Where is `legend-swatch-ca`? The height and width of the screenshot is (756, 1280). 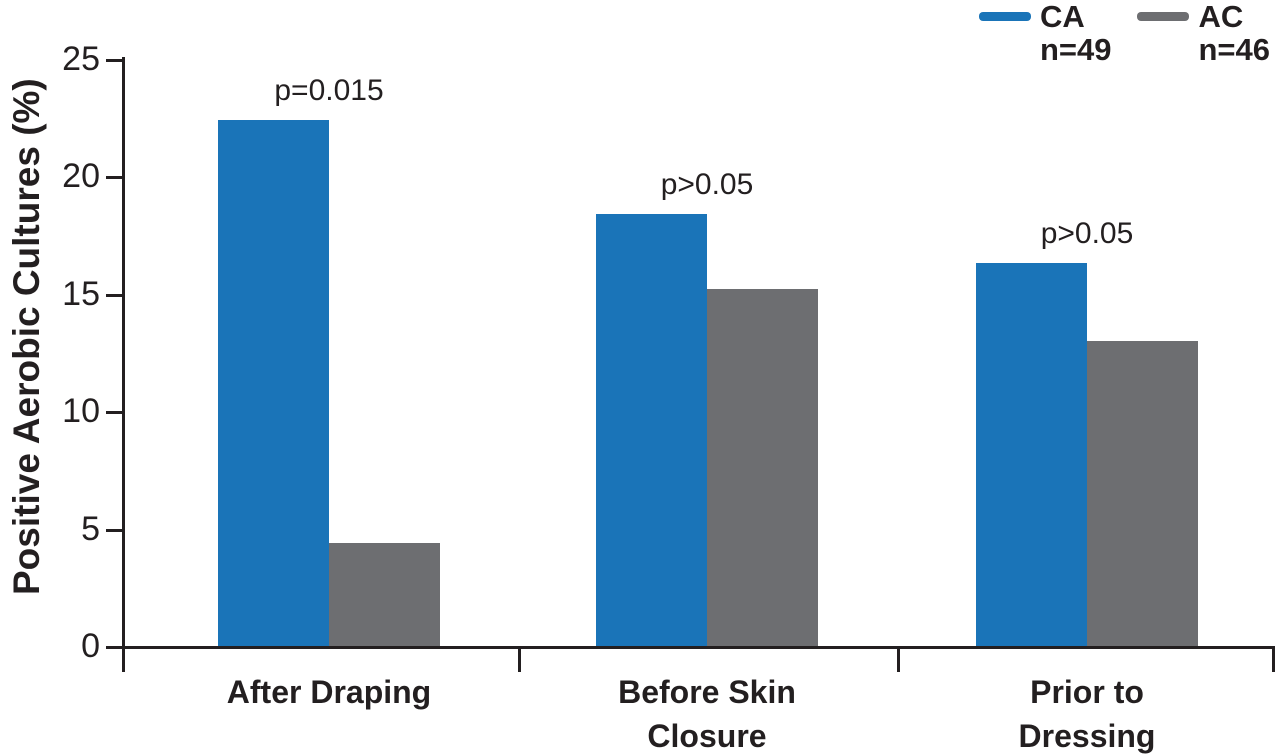 legend-swatch-ca is located at coordinates (1004, 16).